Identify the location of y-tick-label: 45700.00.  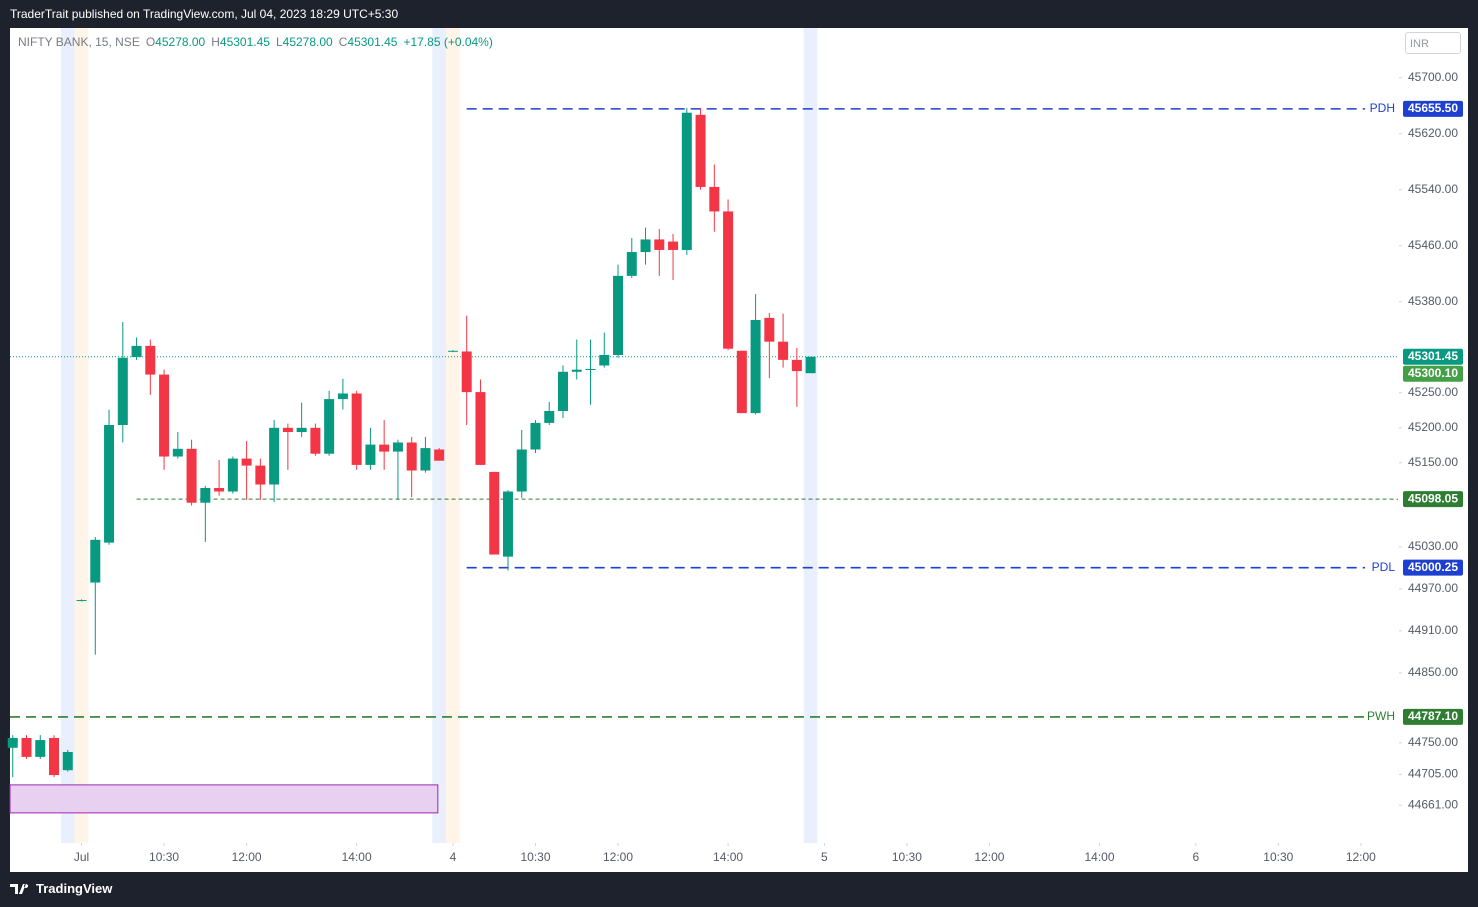
(1433, 77).